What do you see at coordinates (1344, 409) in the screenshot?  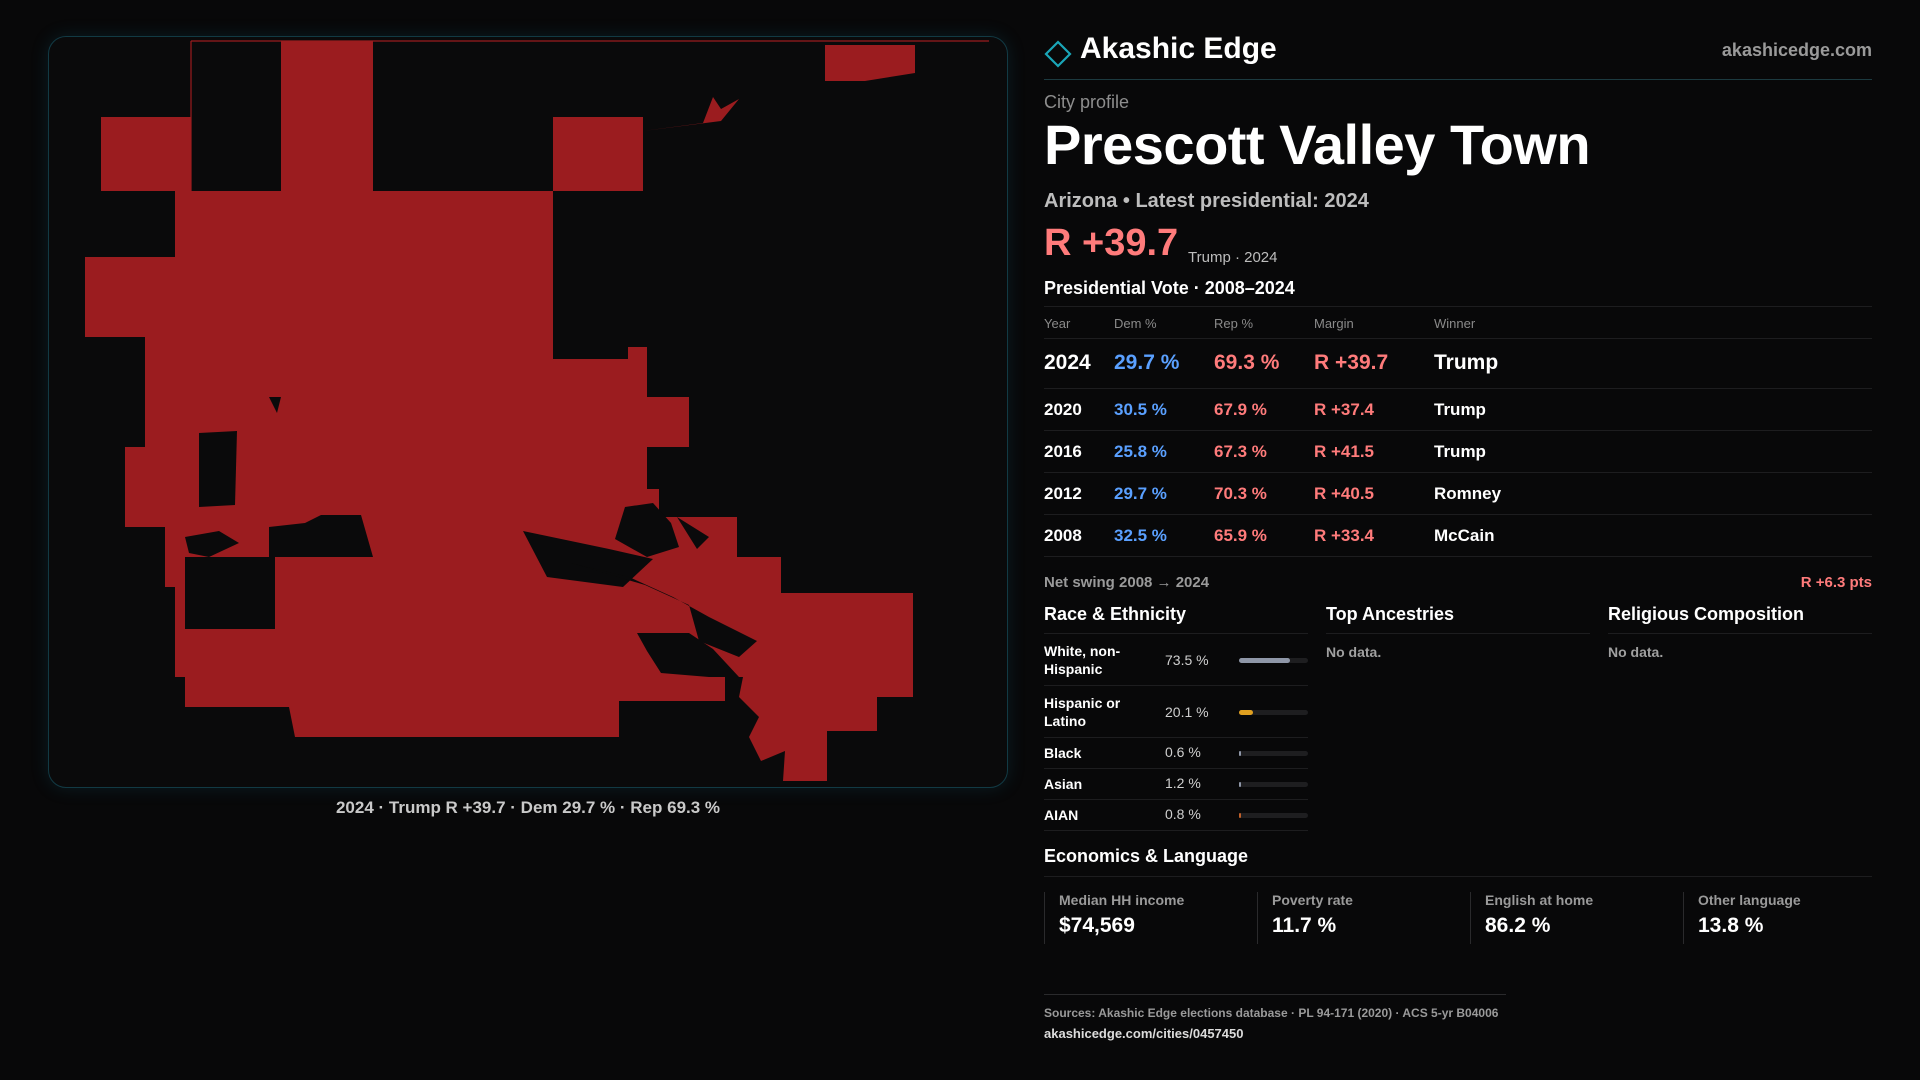 I see `vote-margin: R +37.4` at bounding box center [1344, 409].